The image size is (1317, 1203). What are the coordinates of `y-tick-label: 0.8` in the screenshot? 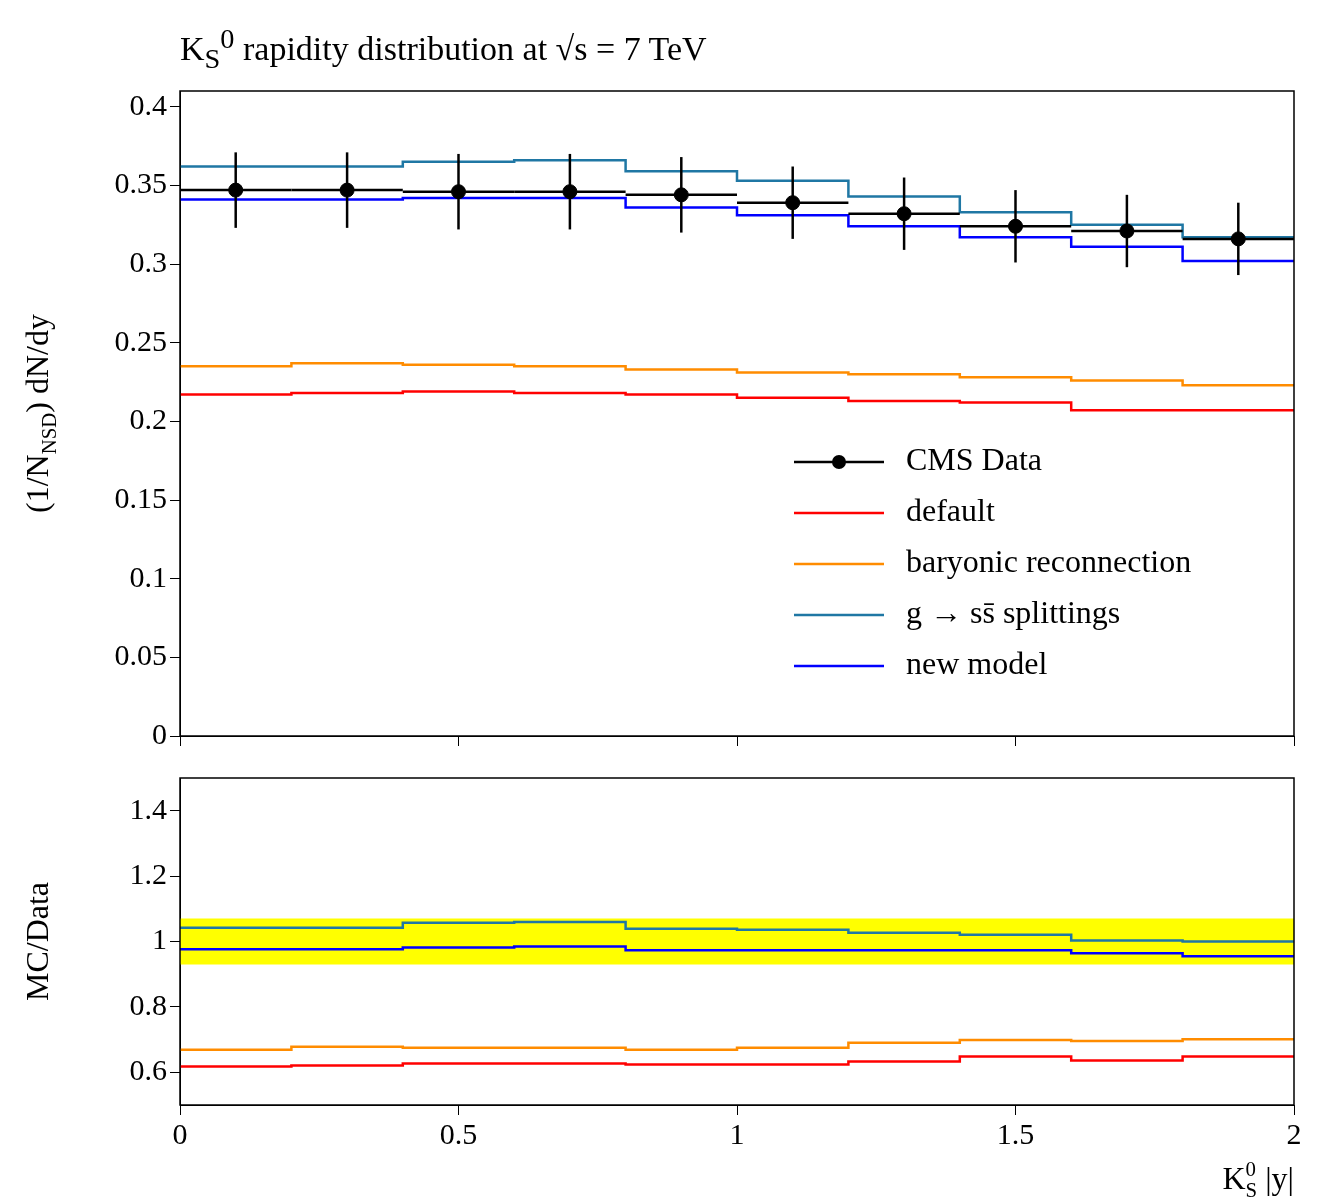 It's located at (148, 1004).